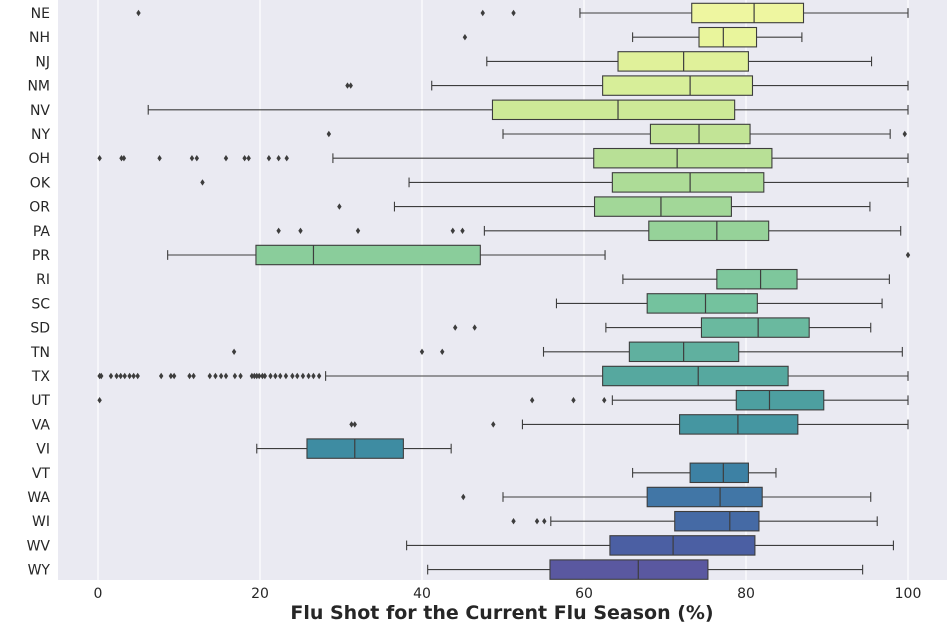  I want to click on box-pa, so click(589, 231).